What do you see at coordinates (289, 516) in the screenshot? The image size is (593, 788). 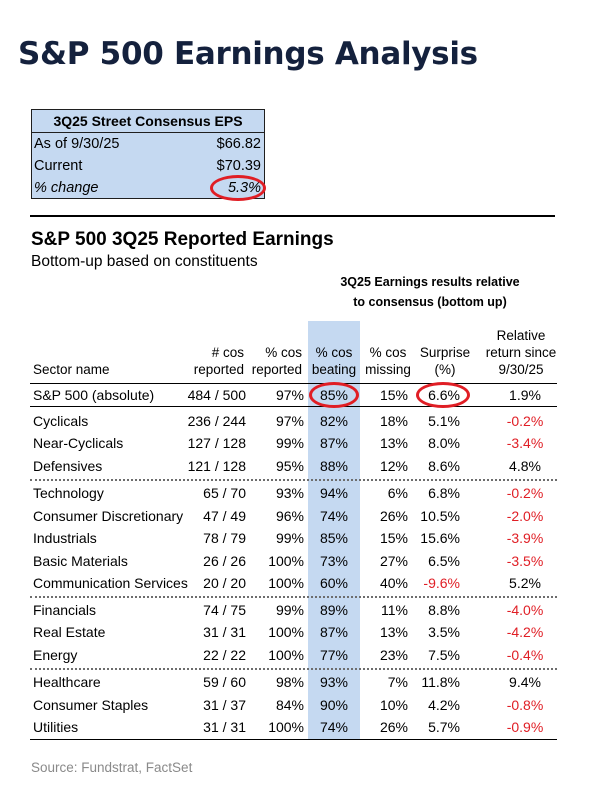 I see `row-pct-reported: 96%` at bounding box center [289, 516].